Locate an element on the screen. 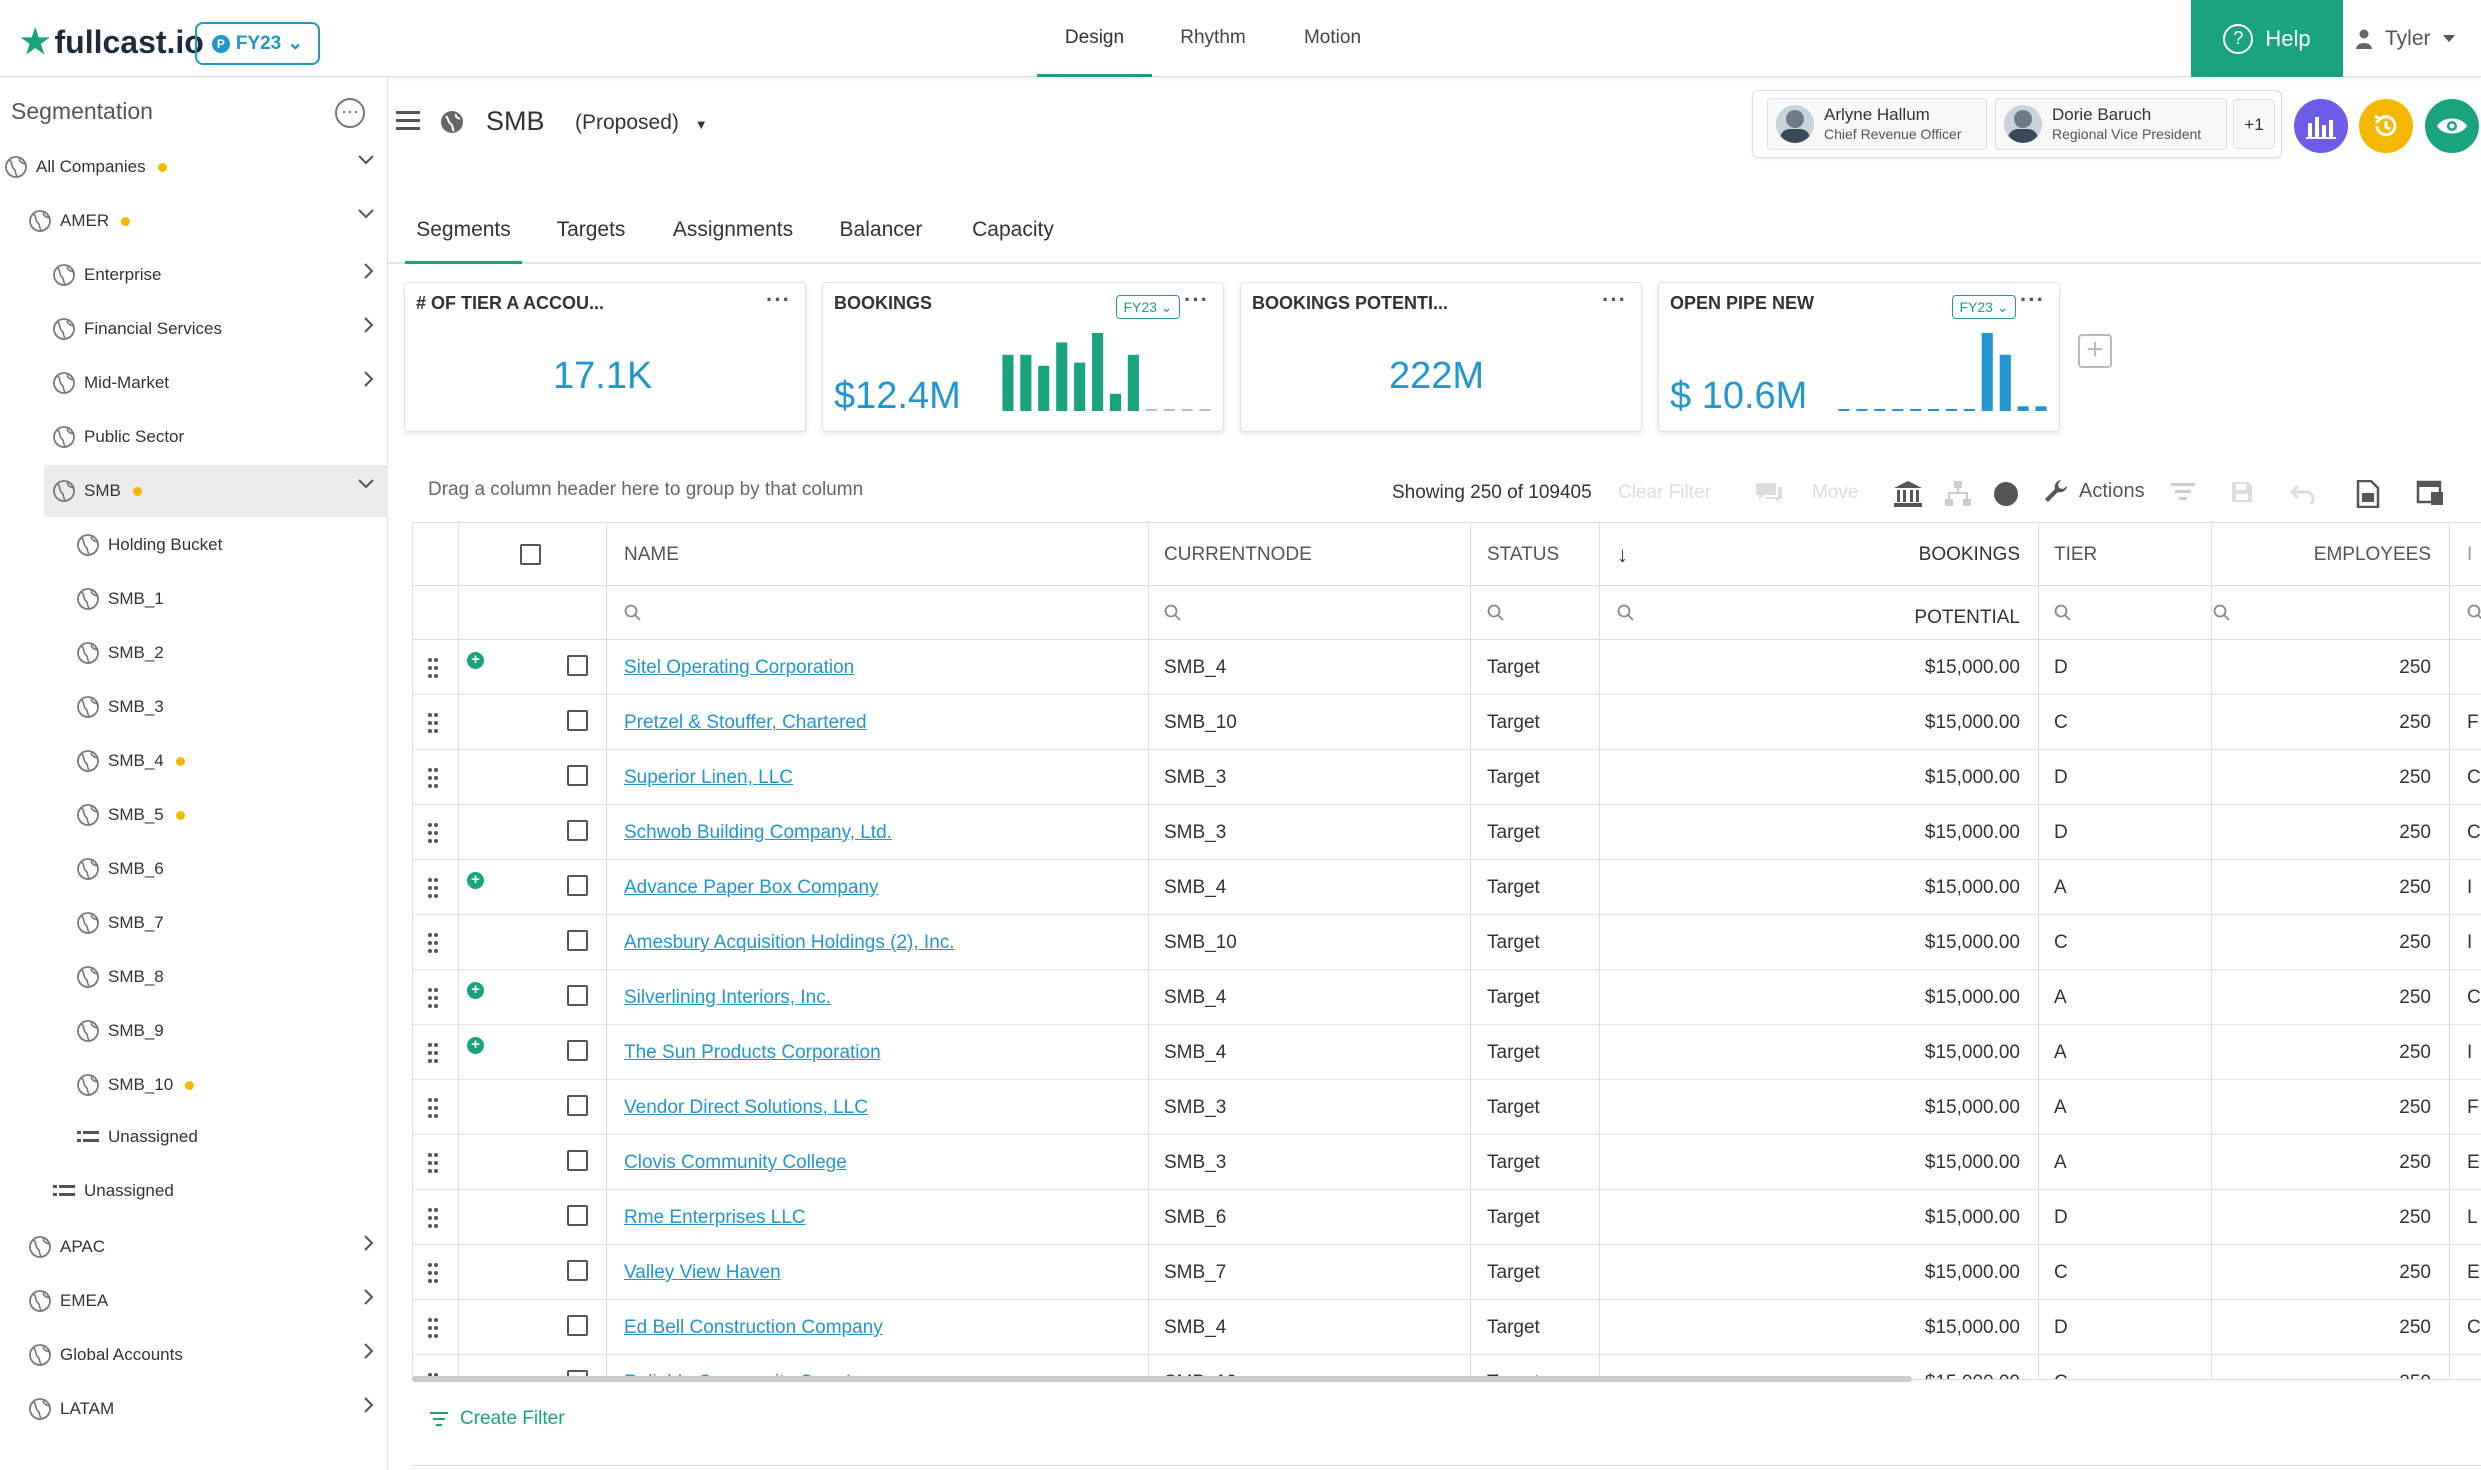 This screenshot has height=1470, width=2481. account-name-link: Silverlining Interiors, Inc. is located at coordinates (727, 997).